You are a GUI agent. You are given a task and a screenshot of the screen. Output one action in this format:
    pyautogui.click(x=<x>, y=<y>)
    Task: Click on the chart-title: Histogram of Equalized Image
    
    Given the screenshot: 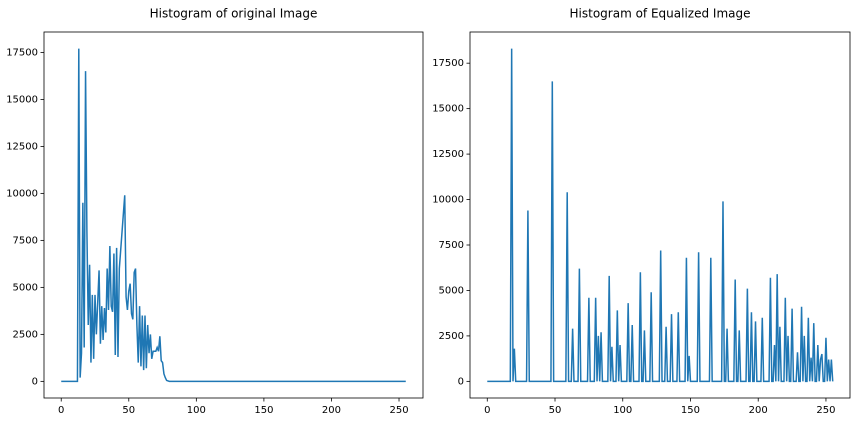 What is the action you would take?
    pyautogui.click(x=660, y=14)
    